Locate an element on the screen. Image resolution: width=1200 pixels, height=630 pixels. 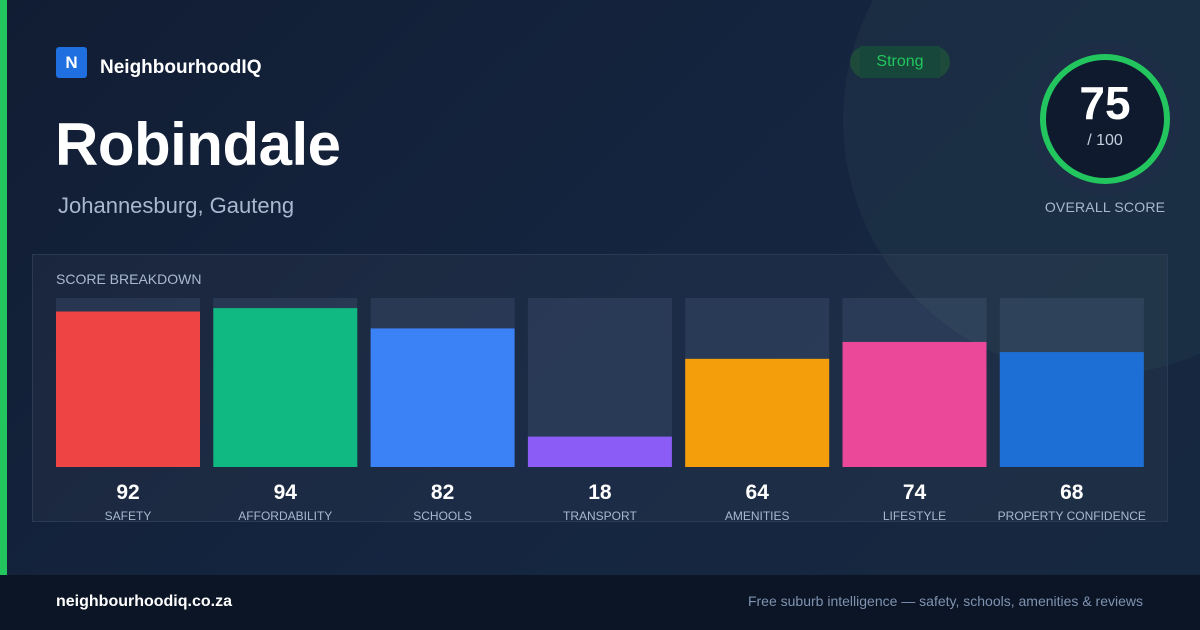
overall-score-value: 75 is located at coordinates (1105, 103).